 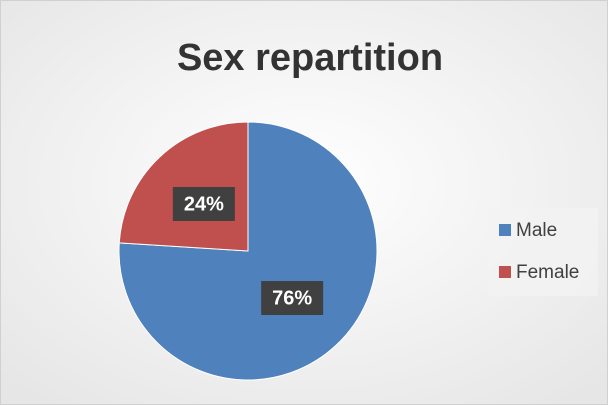 What do you see at coordinates (547, 272) in the screenshot?
I see `legend-label: Female` at bounding box center [547, 272].